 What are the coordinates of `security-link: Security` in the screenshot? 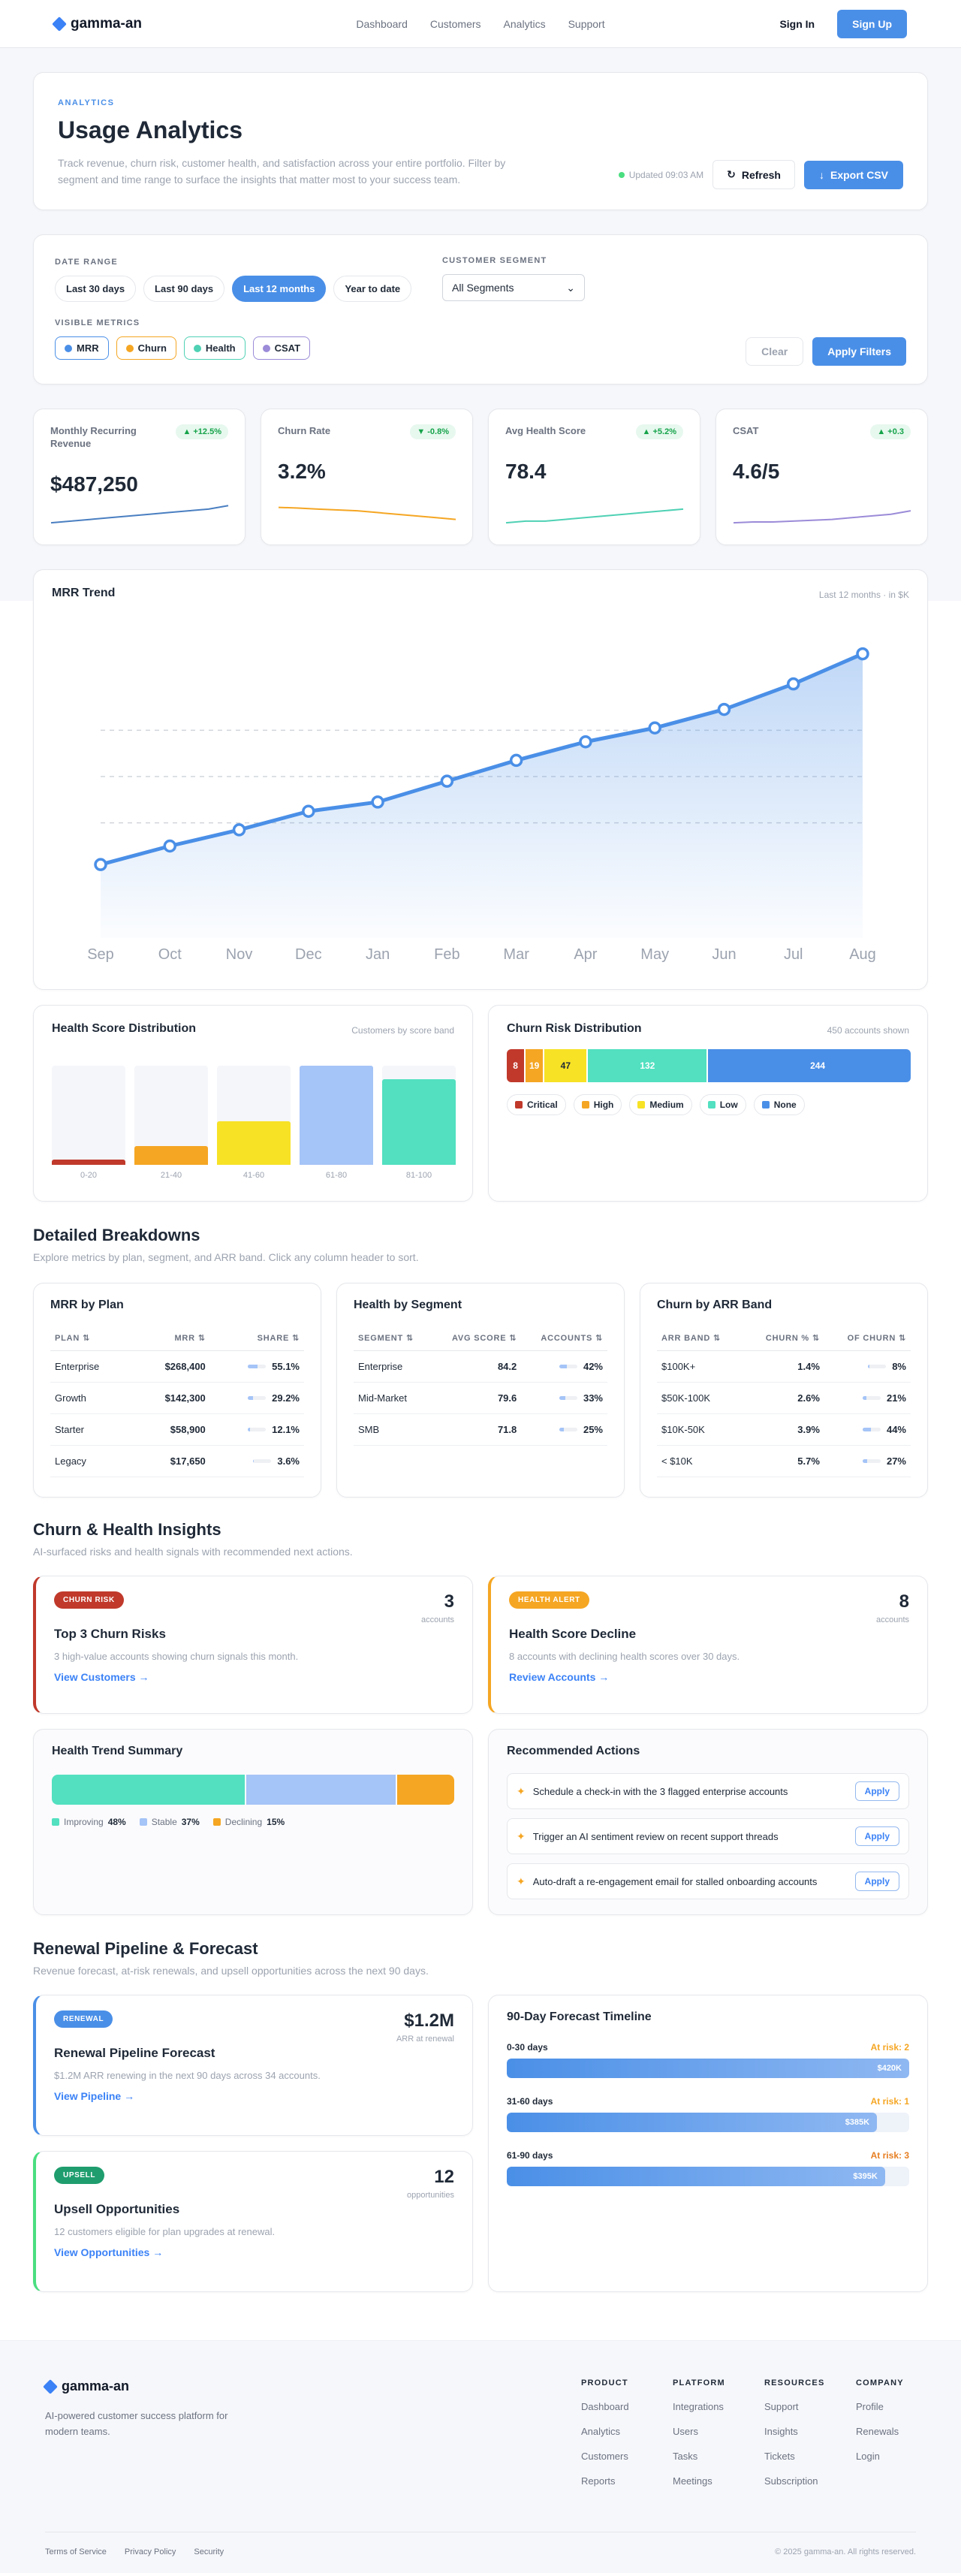 It's located at (209, 2551).